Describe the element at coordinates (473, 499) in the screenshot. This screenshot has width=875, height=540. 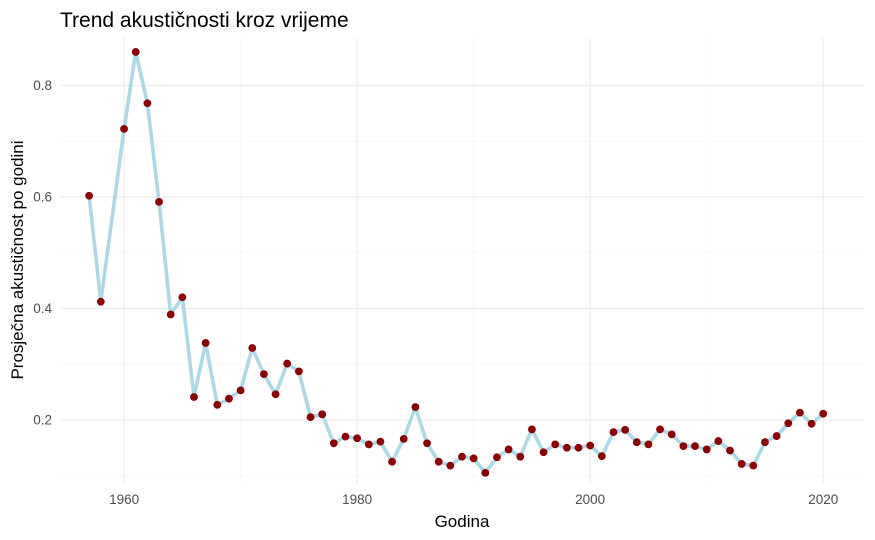
I see `x-axis-ticks: 1960 1980 2000 2020` at that location.